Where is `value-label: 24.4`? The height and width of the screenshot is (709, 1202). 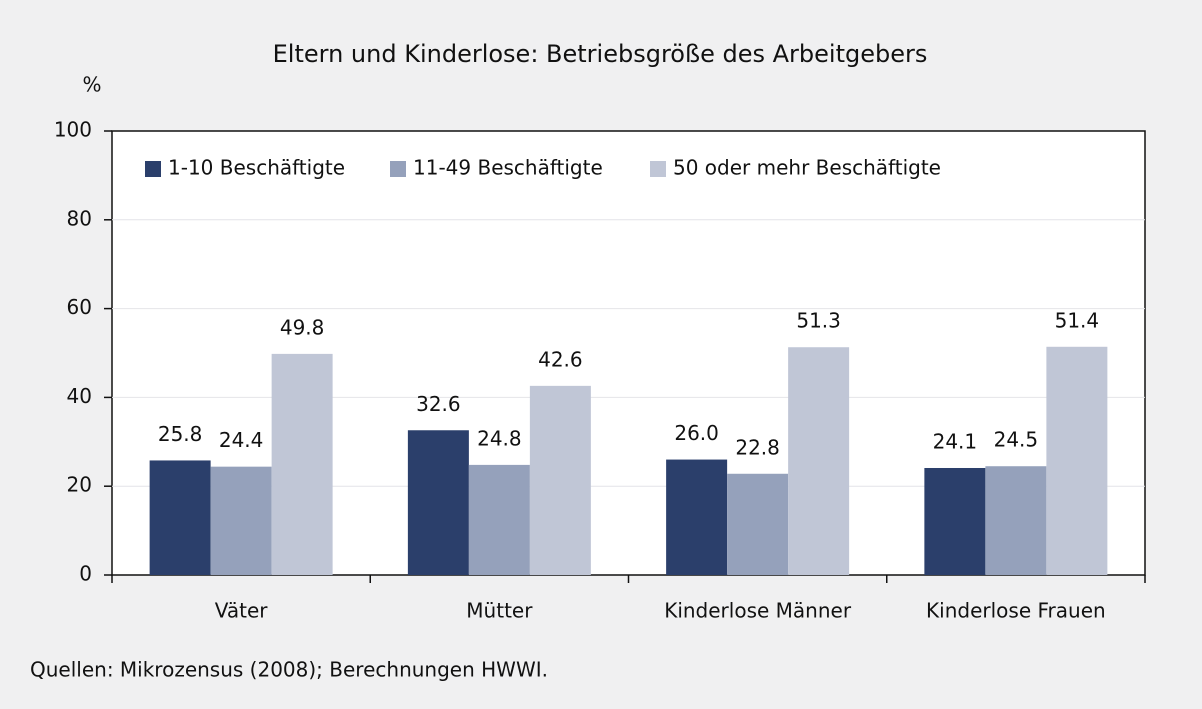 value-label: 24.4 is located at coordinates (241, 440).